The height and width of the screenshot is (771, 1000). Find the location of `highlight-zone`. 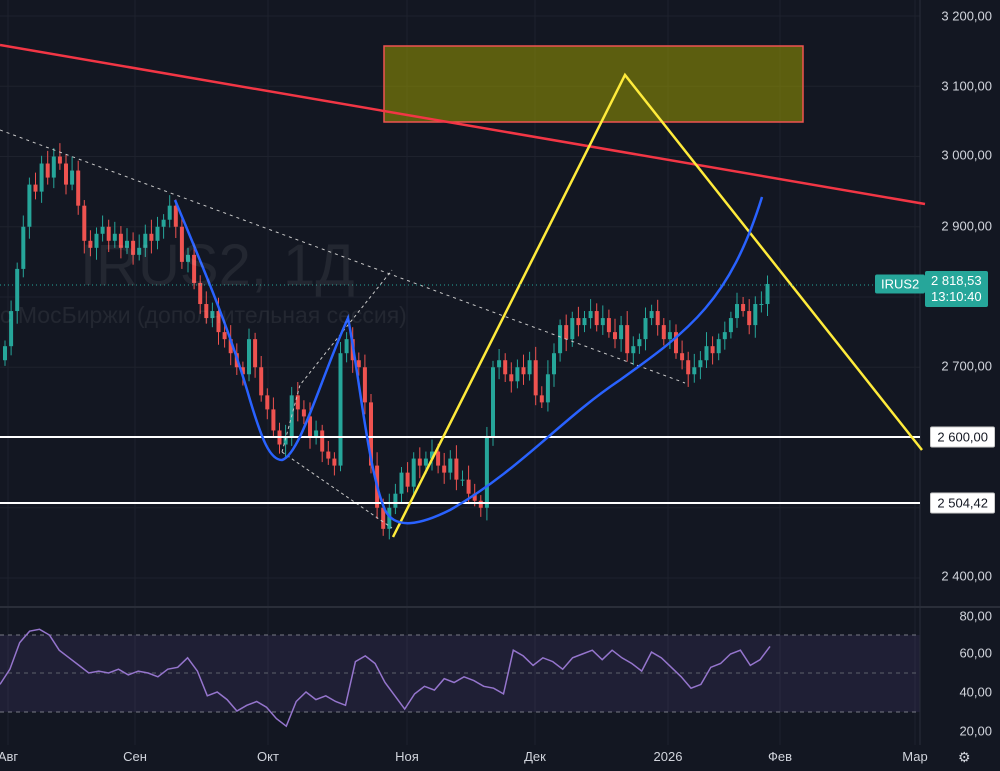

highlight-zone is located at coordinates (593, 84).